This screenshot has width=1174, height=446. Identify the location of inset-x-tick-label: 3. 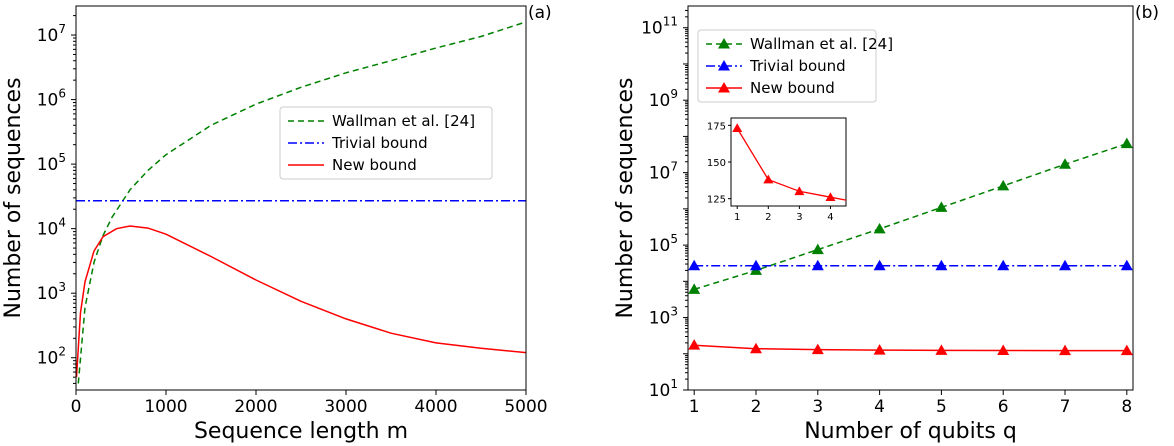
(799, 217).